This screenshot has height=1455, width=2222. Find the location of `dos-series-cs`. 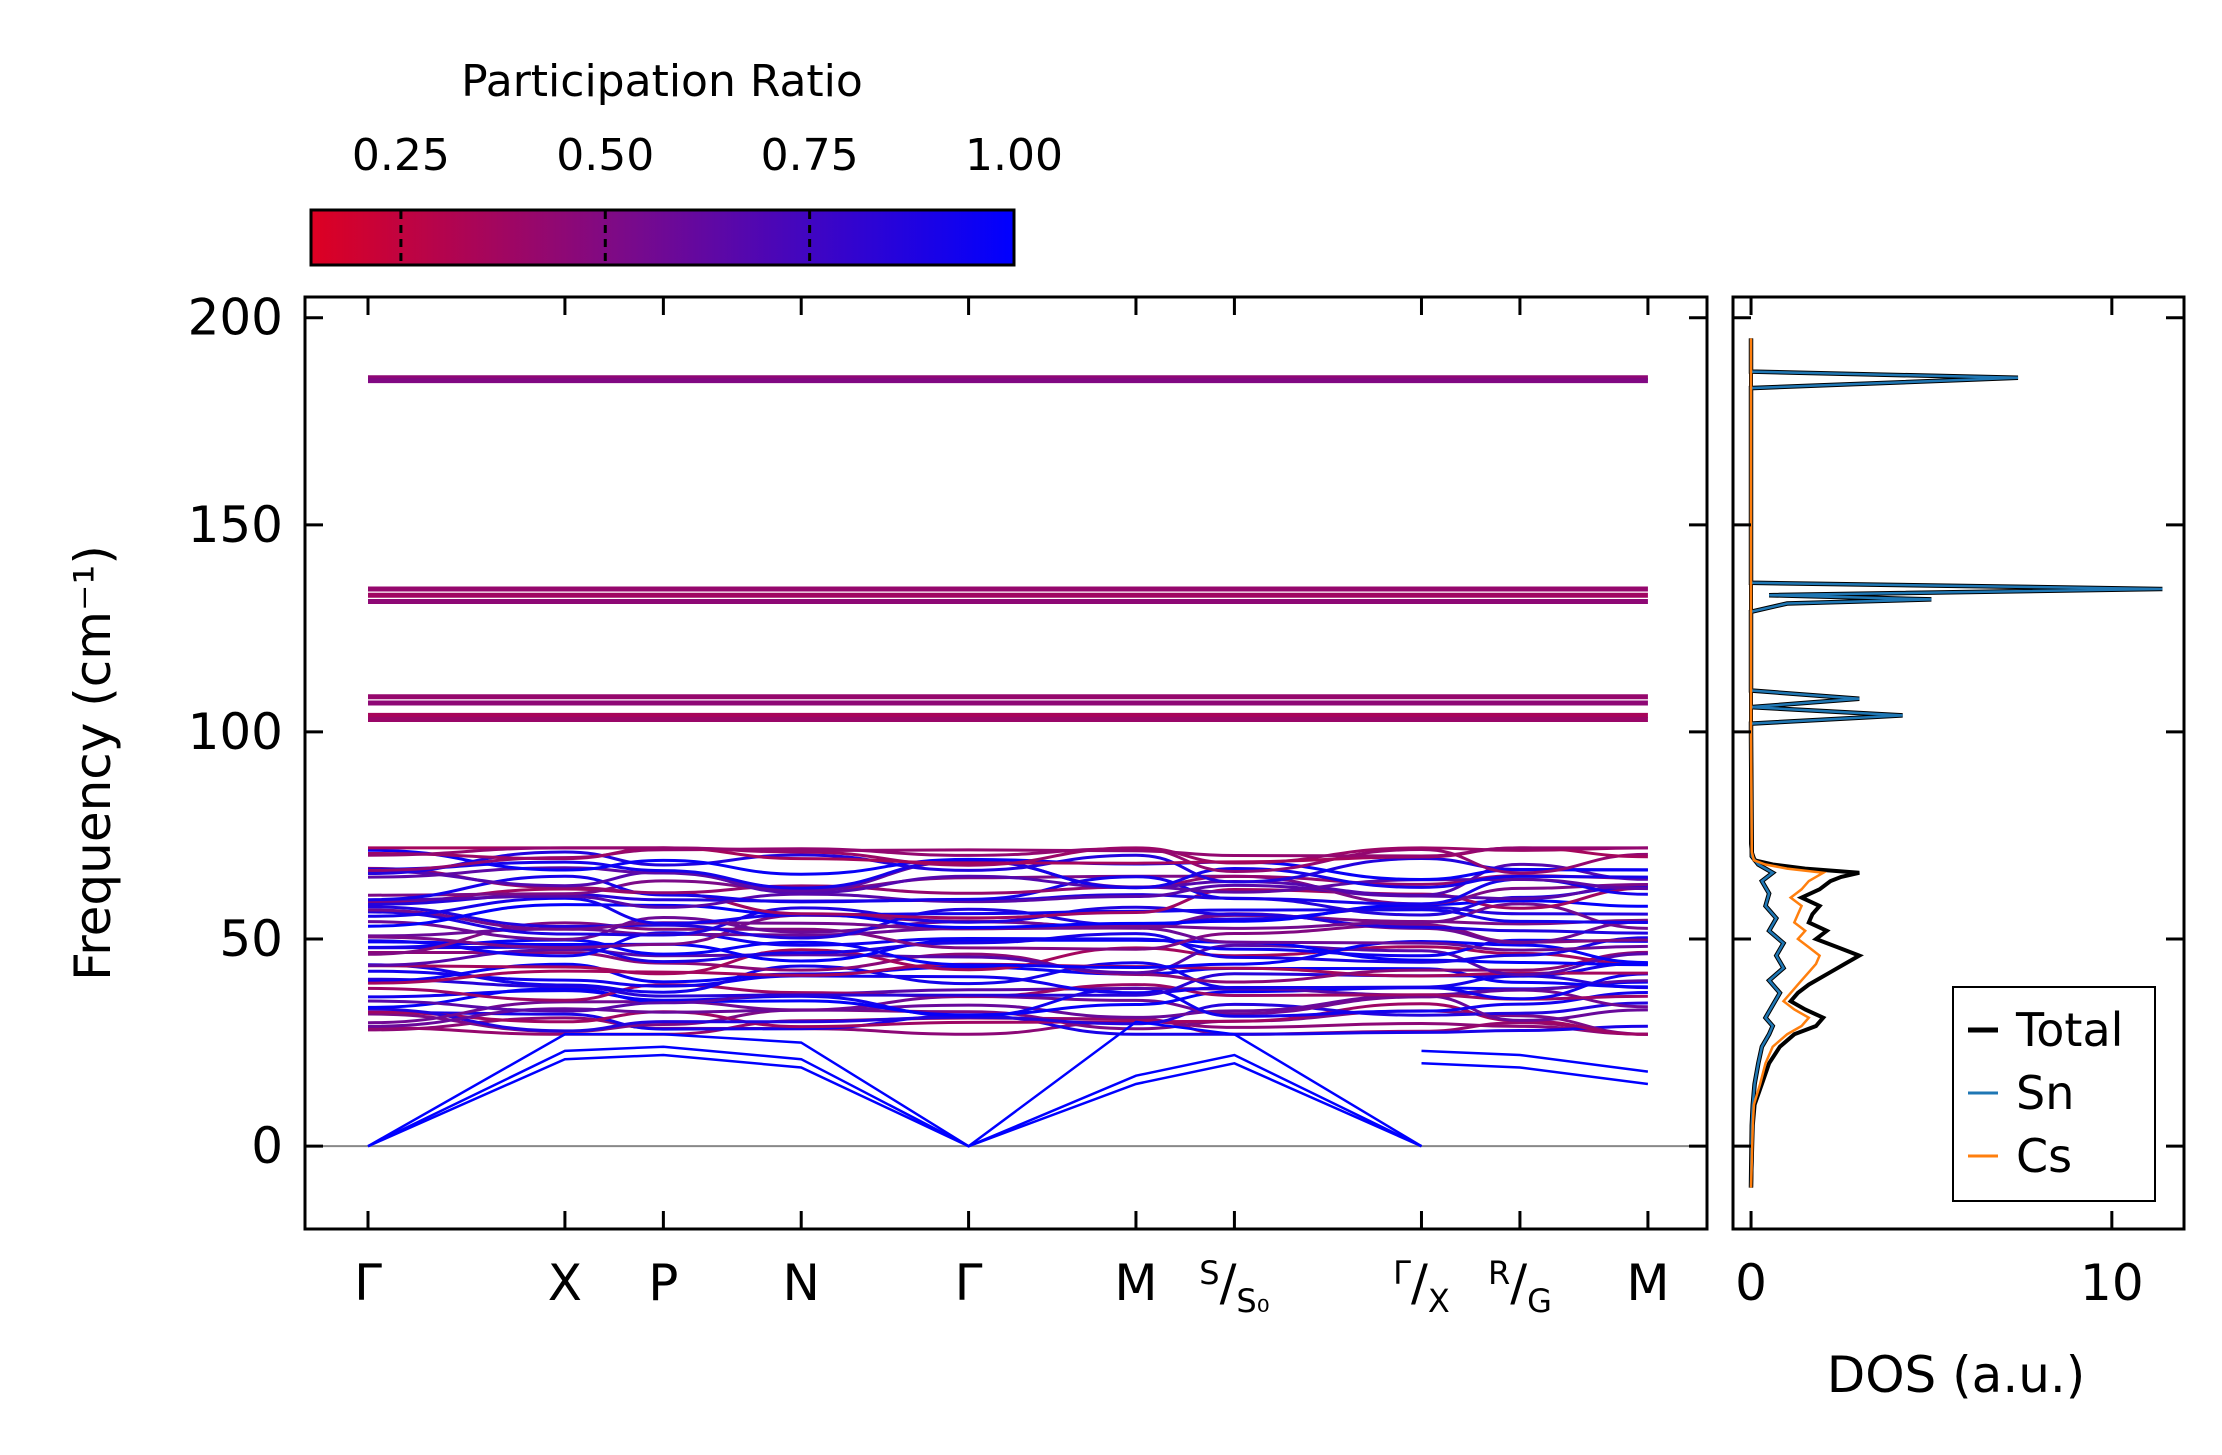

dos-series-cs is located at coordinates (1788, 763).